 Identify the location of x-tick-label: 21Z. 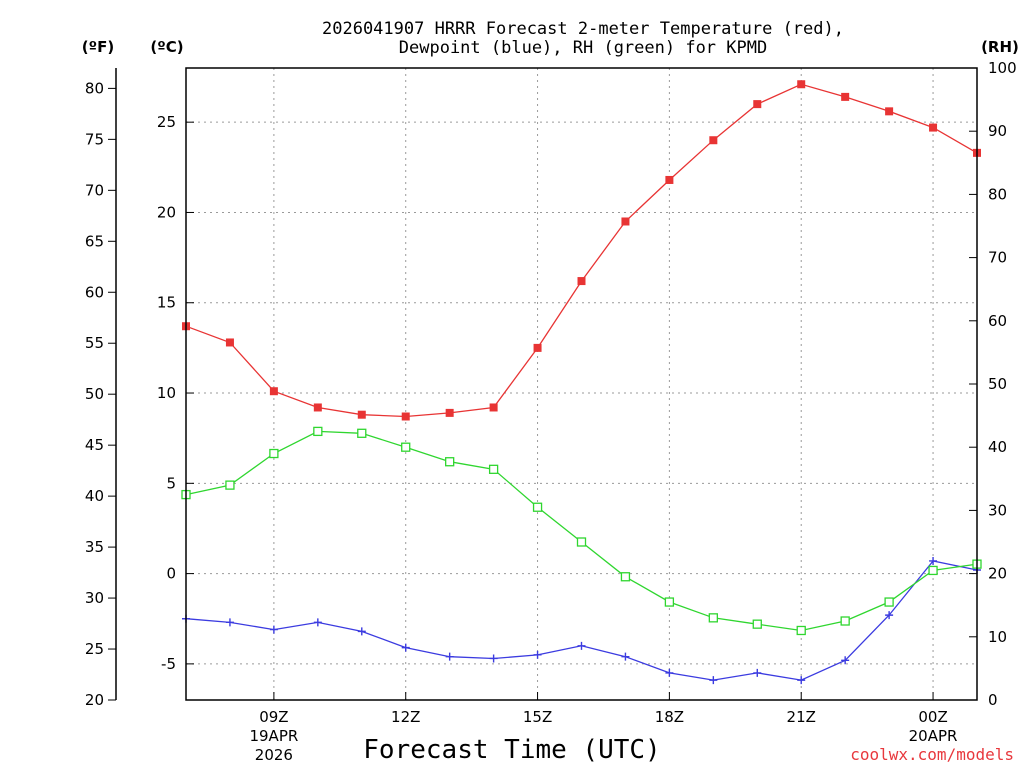
(801, 717).